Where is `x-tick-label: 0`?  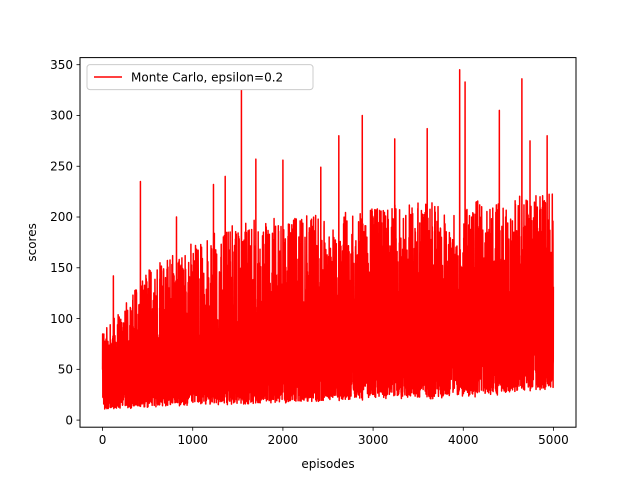
x-tick-label: 0 is located at coordinates (103, 440).